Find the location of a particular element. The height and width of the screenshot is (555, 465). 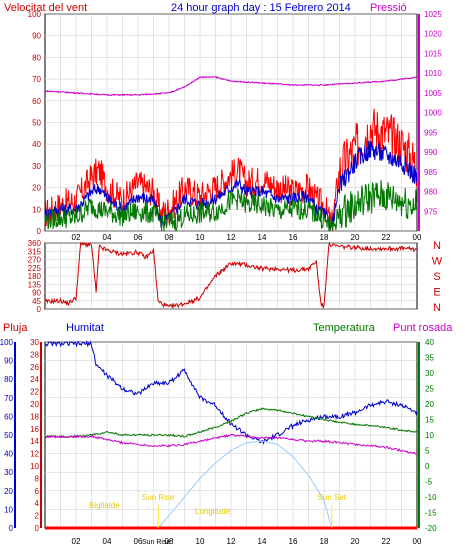

sunrise-bottom-label: Sun Rise is located at coordinates (156, 542).